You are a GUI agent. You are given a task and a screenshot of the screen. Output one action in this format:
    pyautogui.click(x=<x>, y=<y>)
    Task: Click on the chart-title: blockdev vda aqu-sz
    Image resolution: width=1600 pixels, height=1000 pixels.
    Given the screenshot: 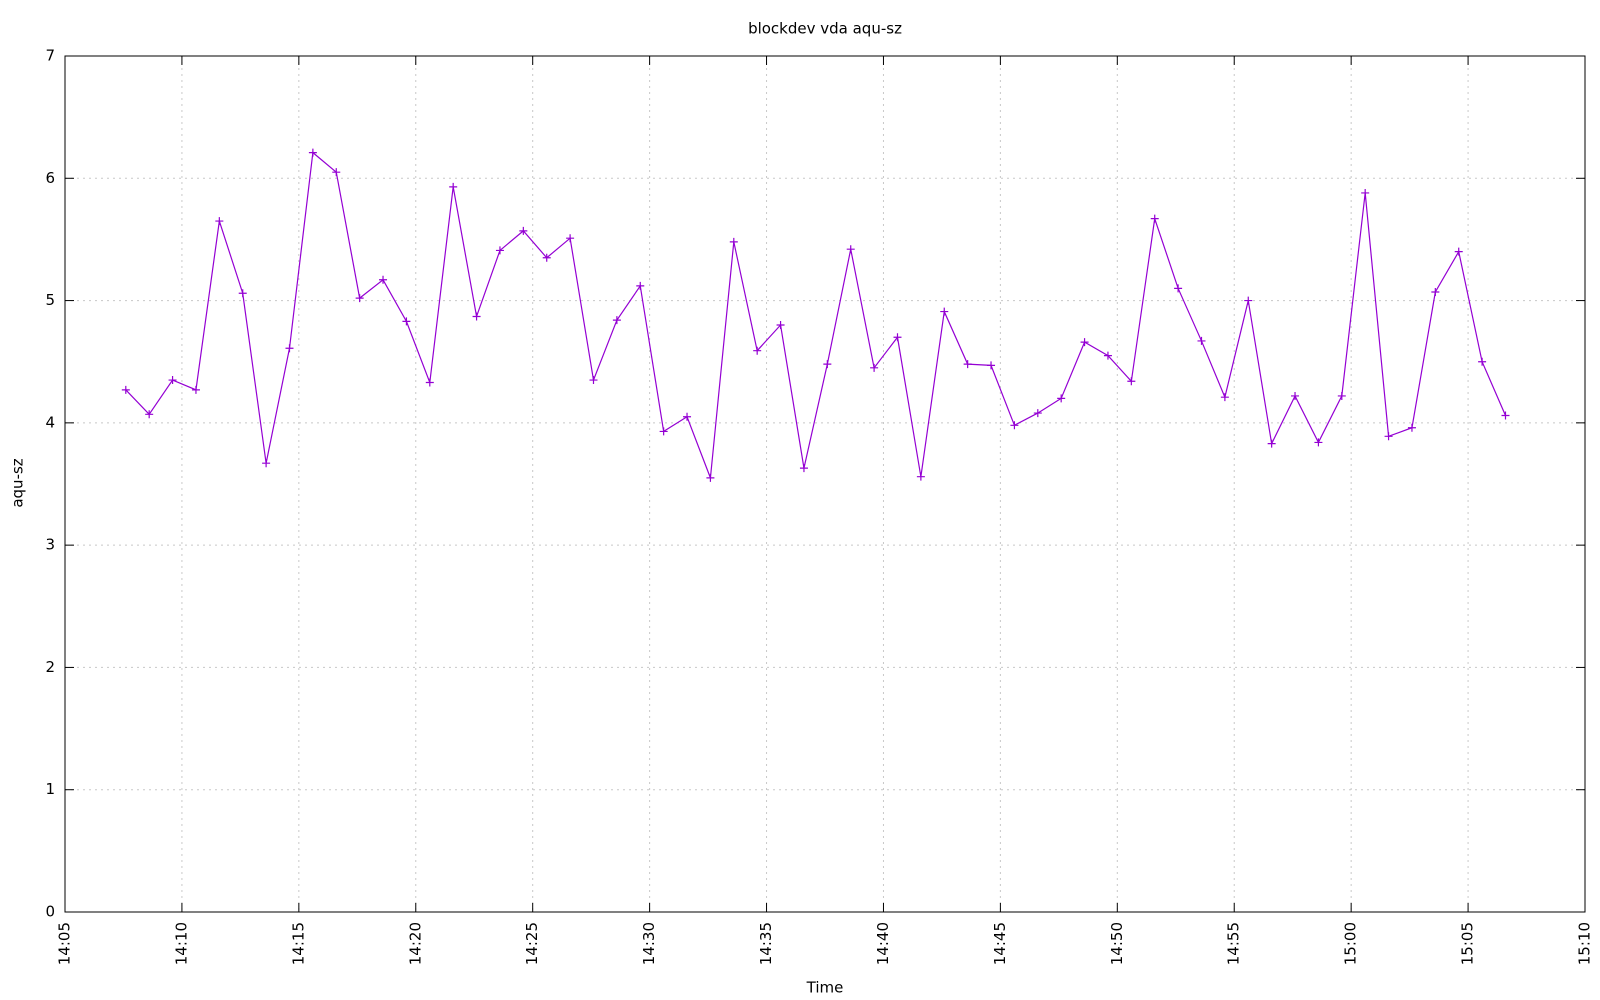 What is the action you would take?
    pyautogui.click(x=825, y=29)
    